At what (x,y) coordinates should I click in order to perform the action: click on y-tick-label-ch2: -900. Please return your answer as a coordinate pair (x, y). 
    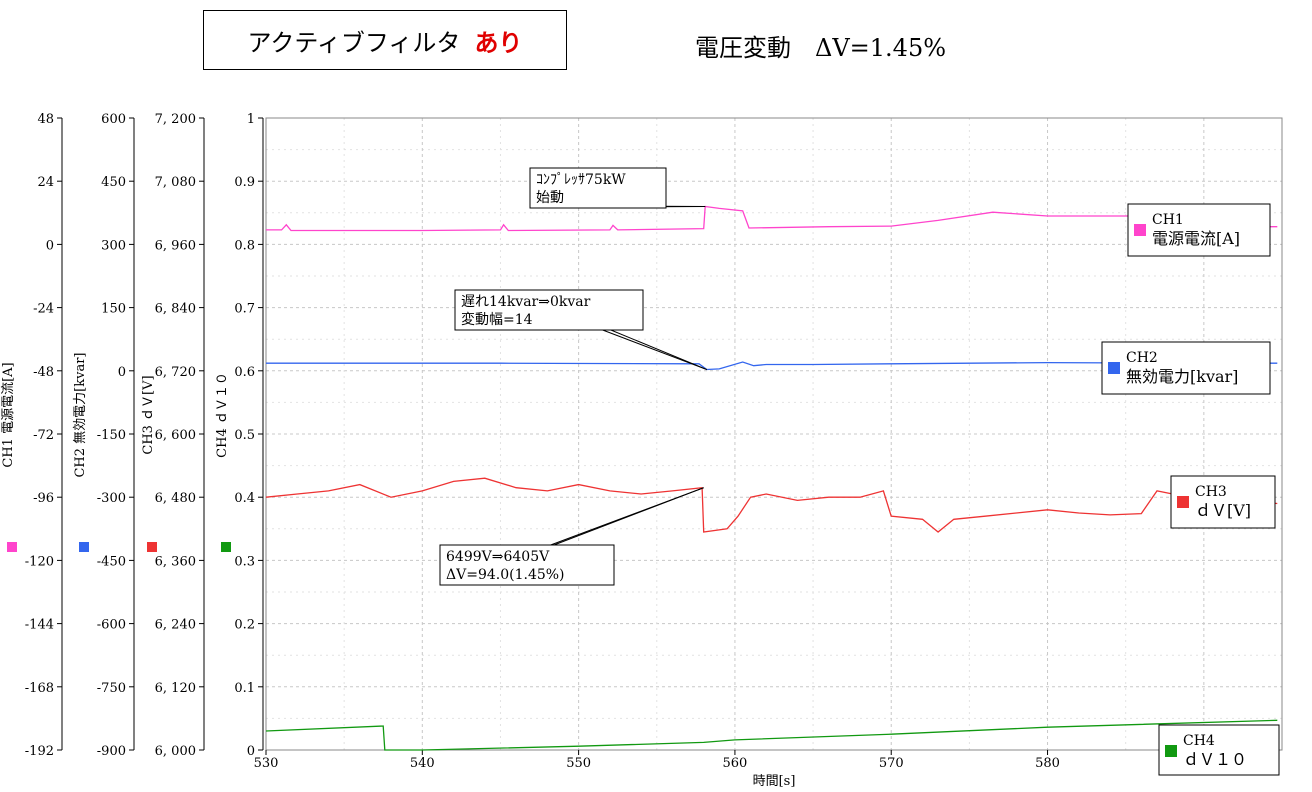
    Looking at the image, I should click on (111, 751).